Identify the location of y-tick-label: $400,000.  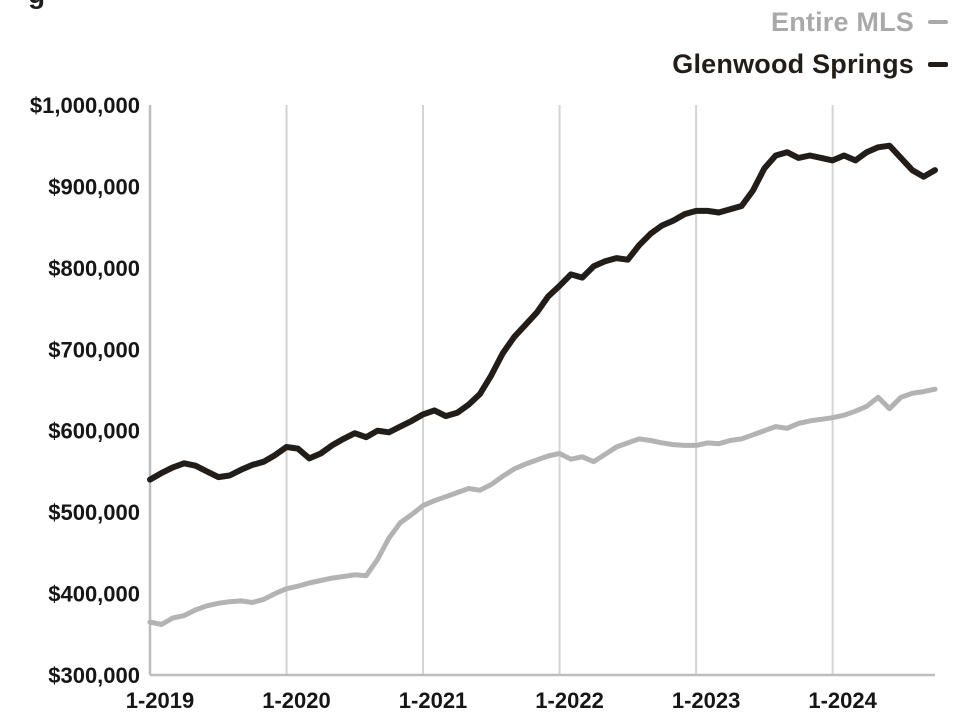
(94, 594).